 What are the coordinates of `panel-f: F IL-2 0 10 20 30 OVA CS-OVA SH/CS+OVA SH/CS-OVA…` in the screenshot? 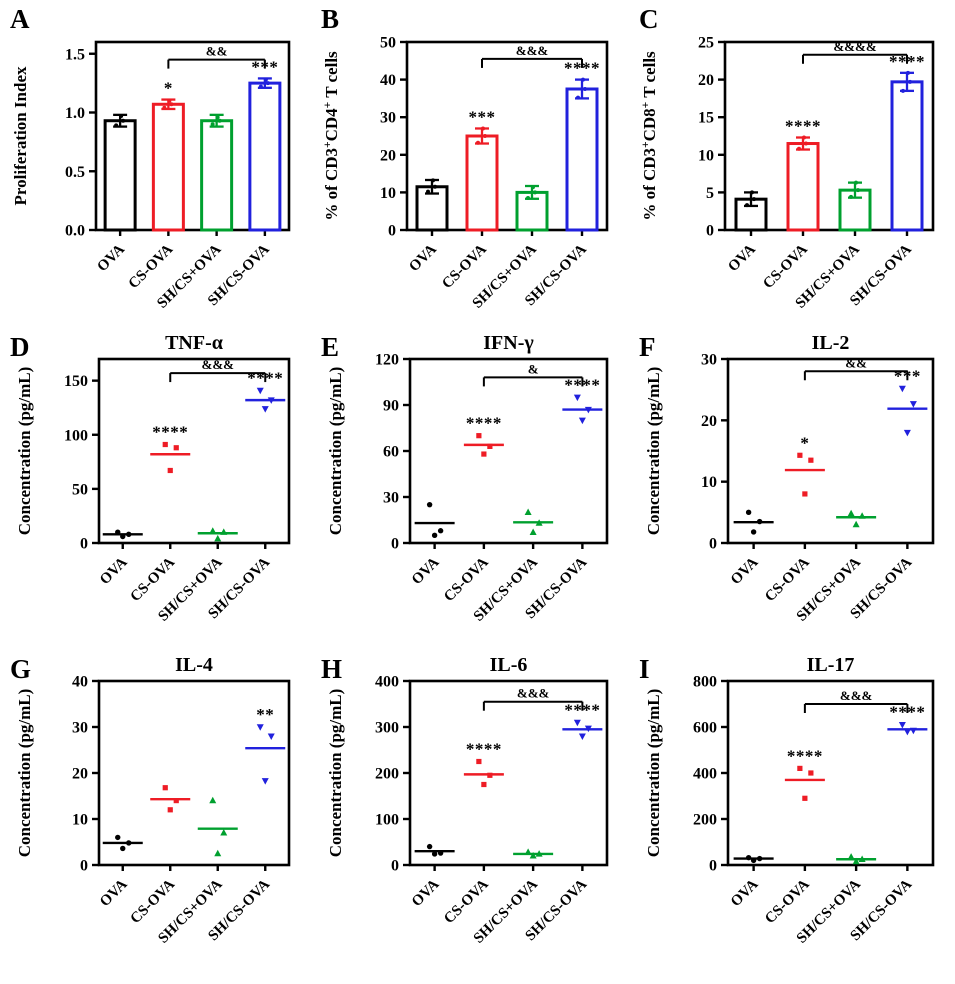 It's located at (792, 489).